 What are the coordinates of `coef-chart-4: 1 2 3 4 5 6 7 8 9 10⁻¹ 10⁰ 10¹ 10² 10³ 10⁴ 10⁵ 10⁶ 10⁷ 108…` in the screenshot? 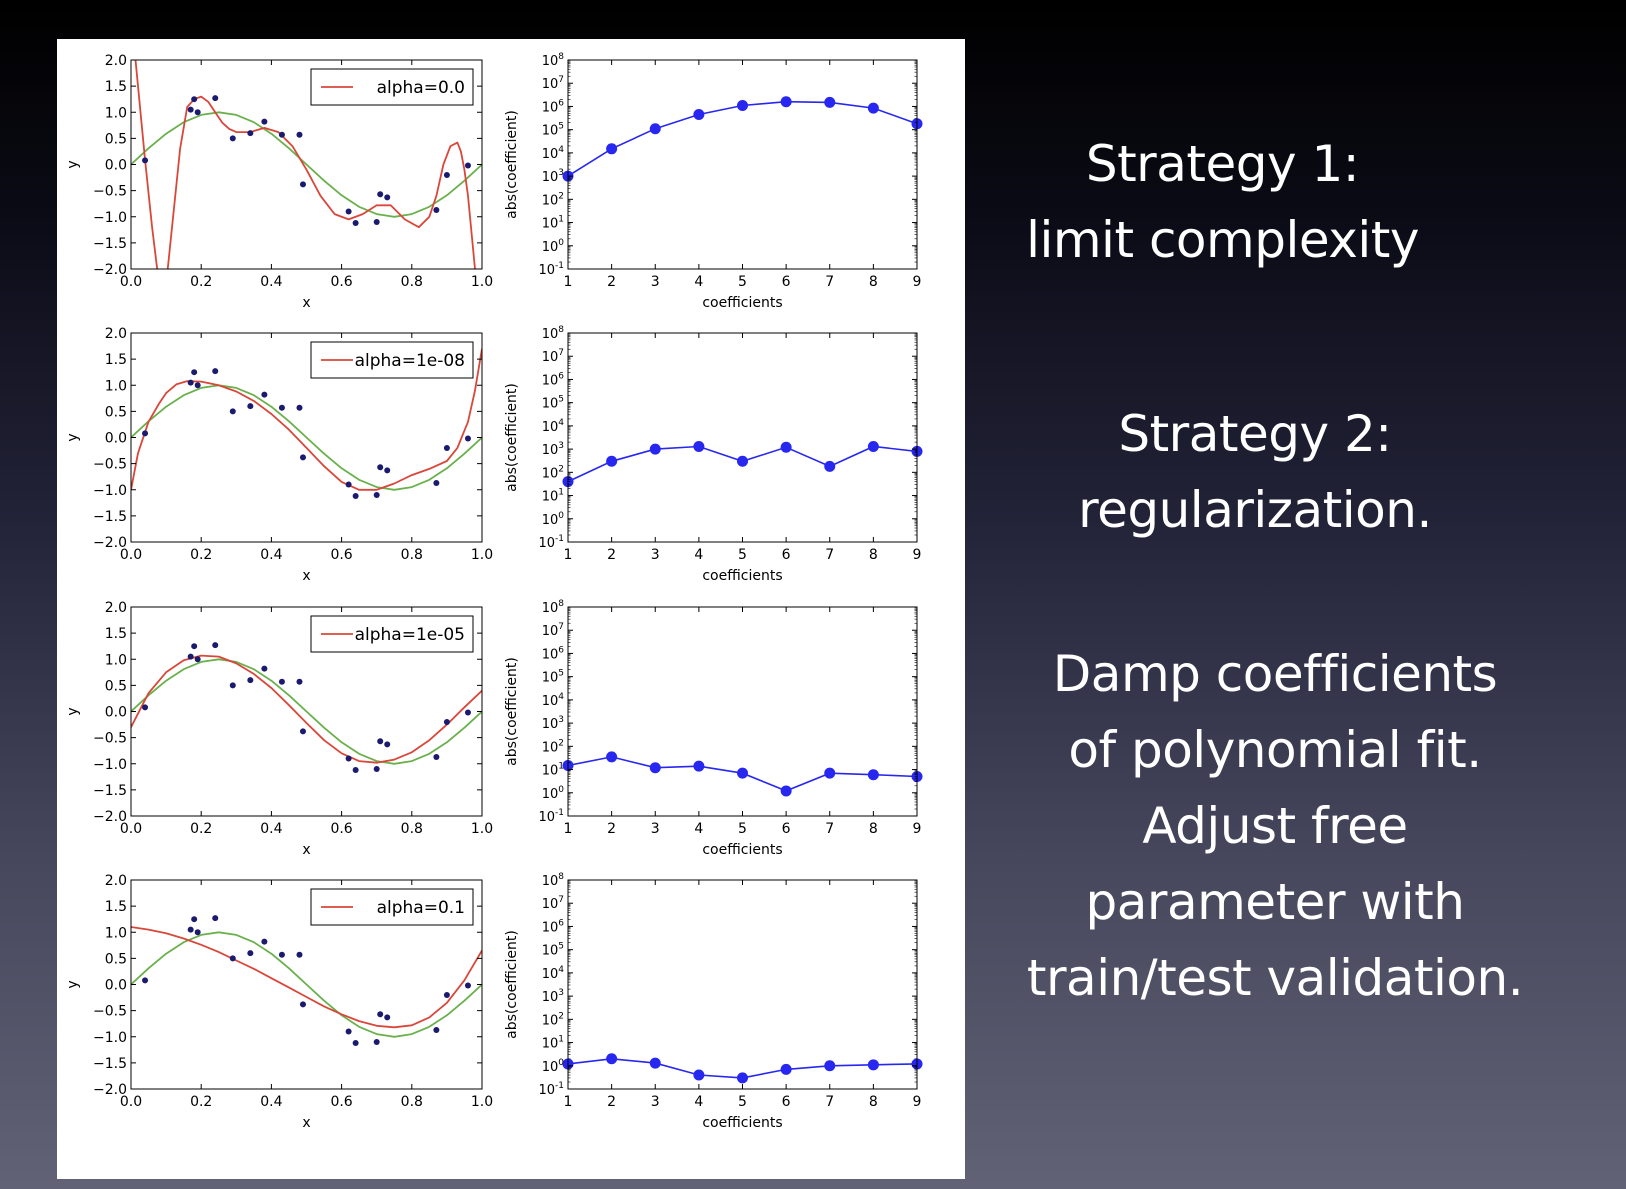 It's located at (713, 1001).